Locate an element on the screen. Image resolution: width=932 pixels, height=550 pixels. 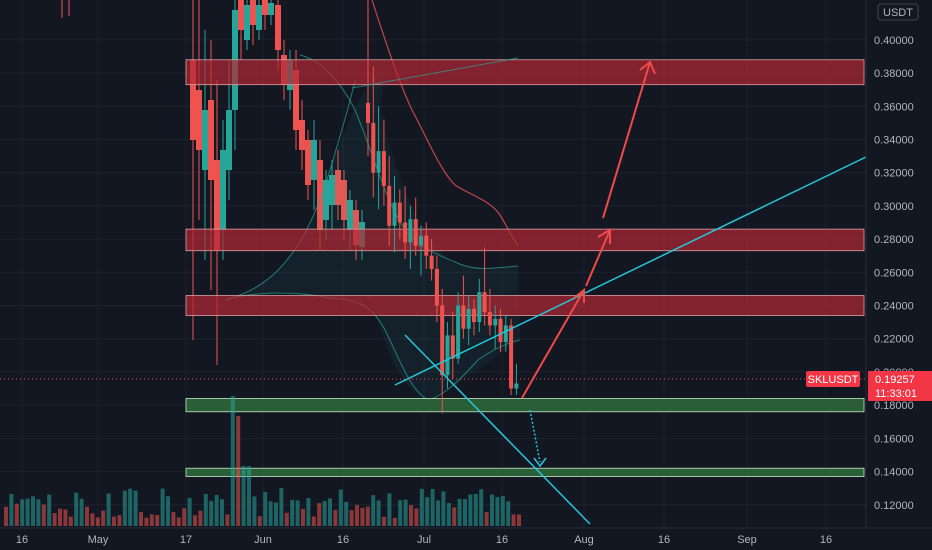
currency-label: USDT is located at coordinates (898, 12).